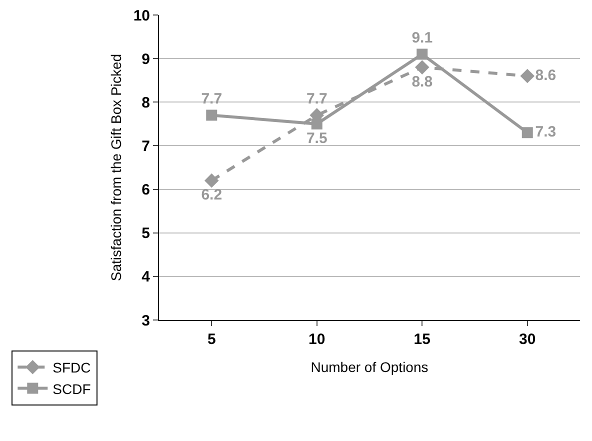  I want to click on data-label: 9.1, so click(422, 38).